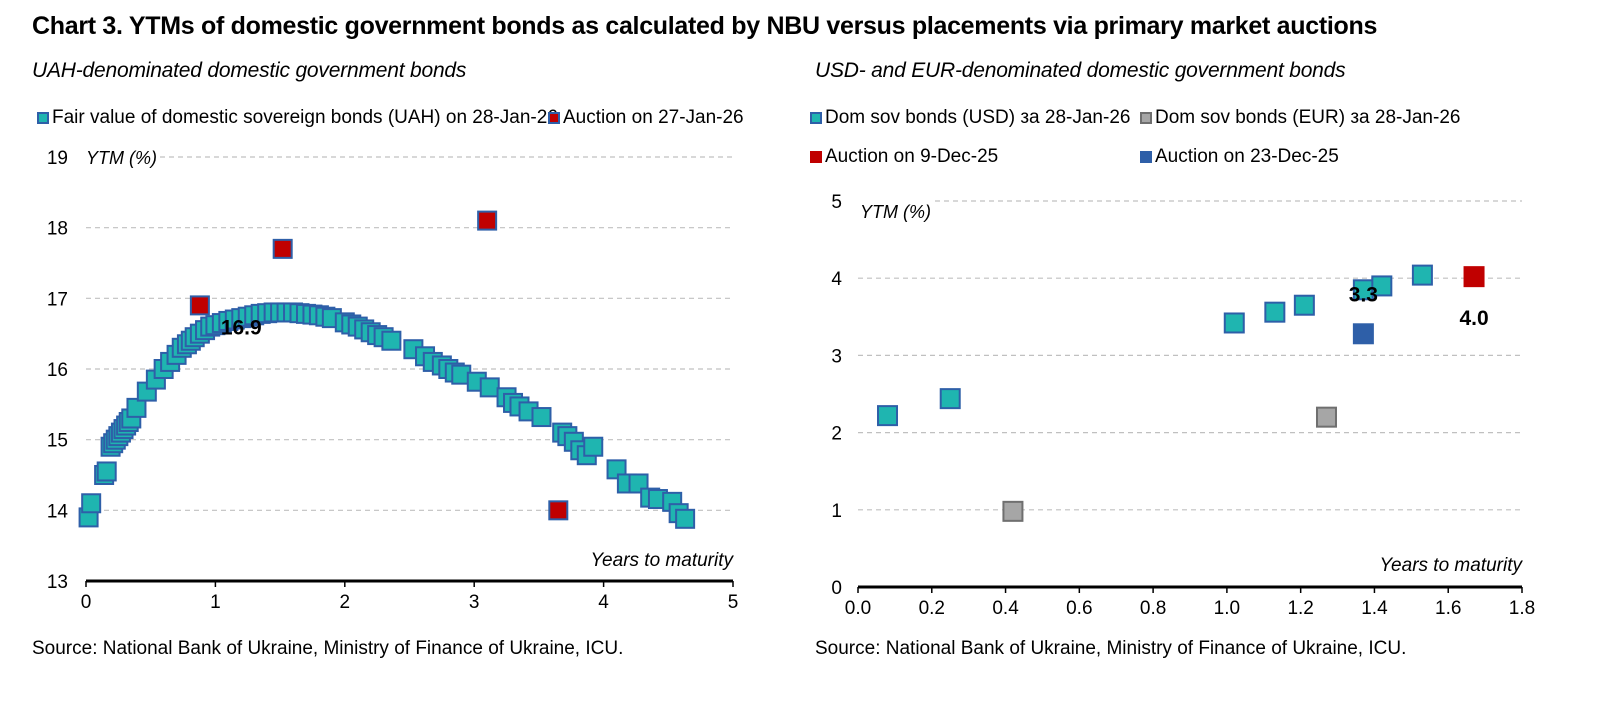  Describe the element at coordinates (1247, 156) in the screenshot. I see `right-legend-auction-dec23-label: Auction on 23-Dec-25` at that location.